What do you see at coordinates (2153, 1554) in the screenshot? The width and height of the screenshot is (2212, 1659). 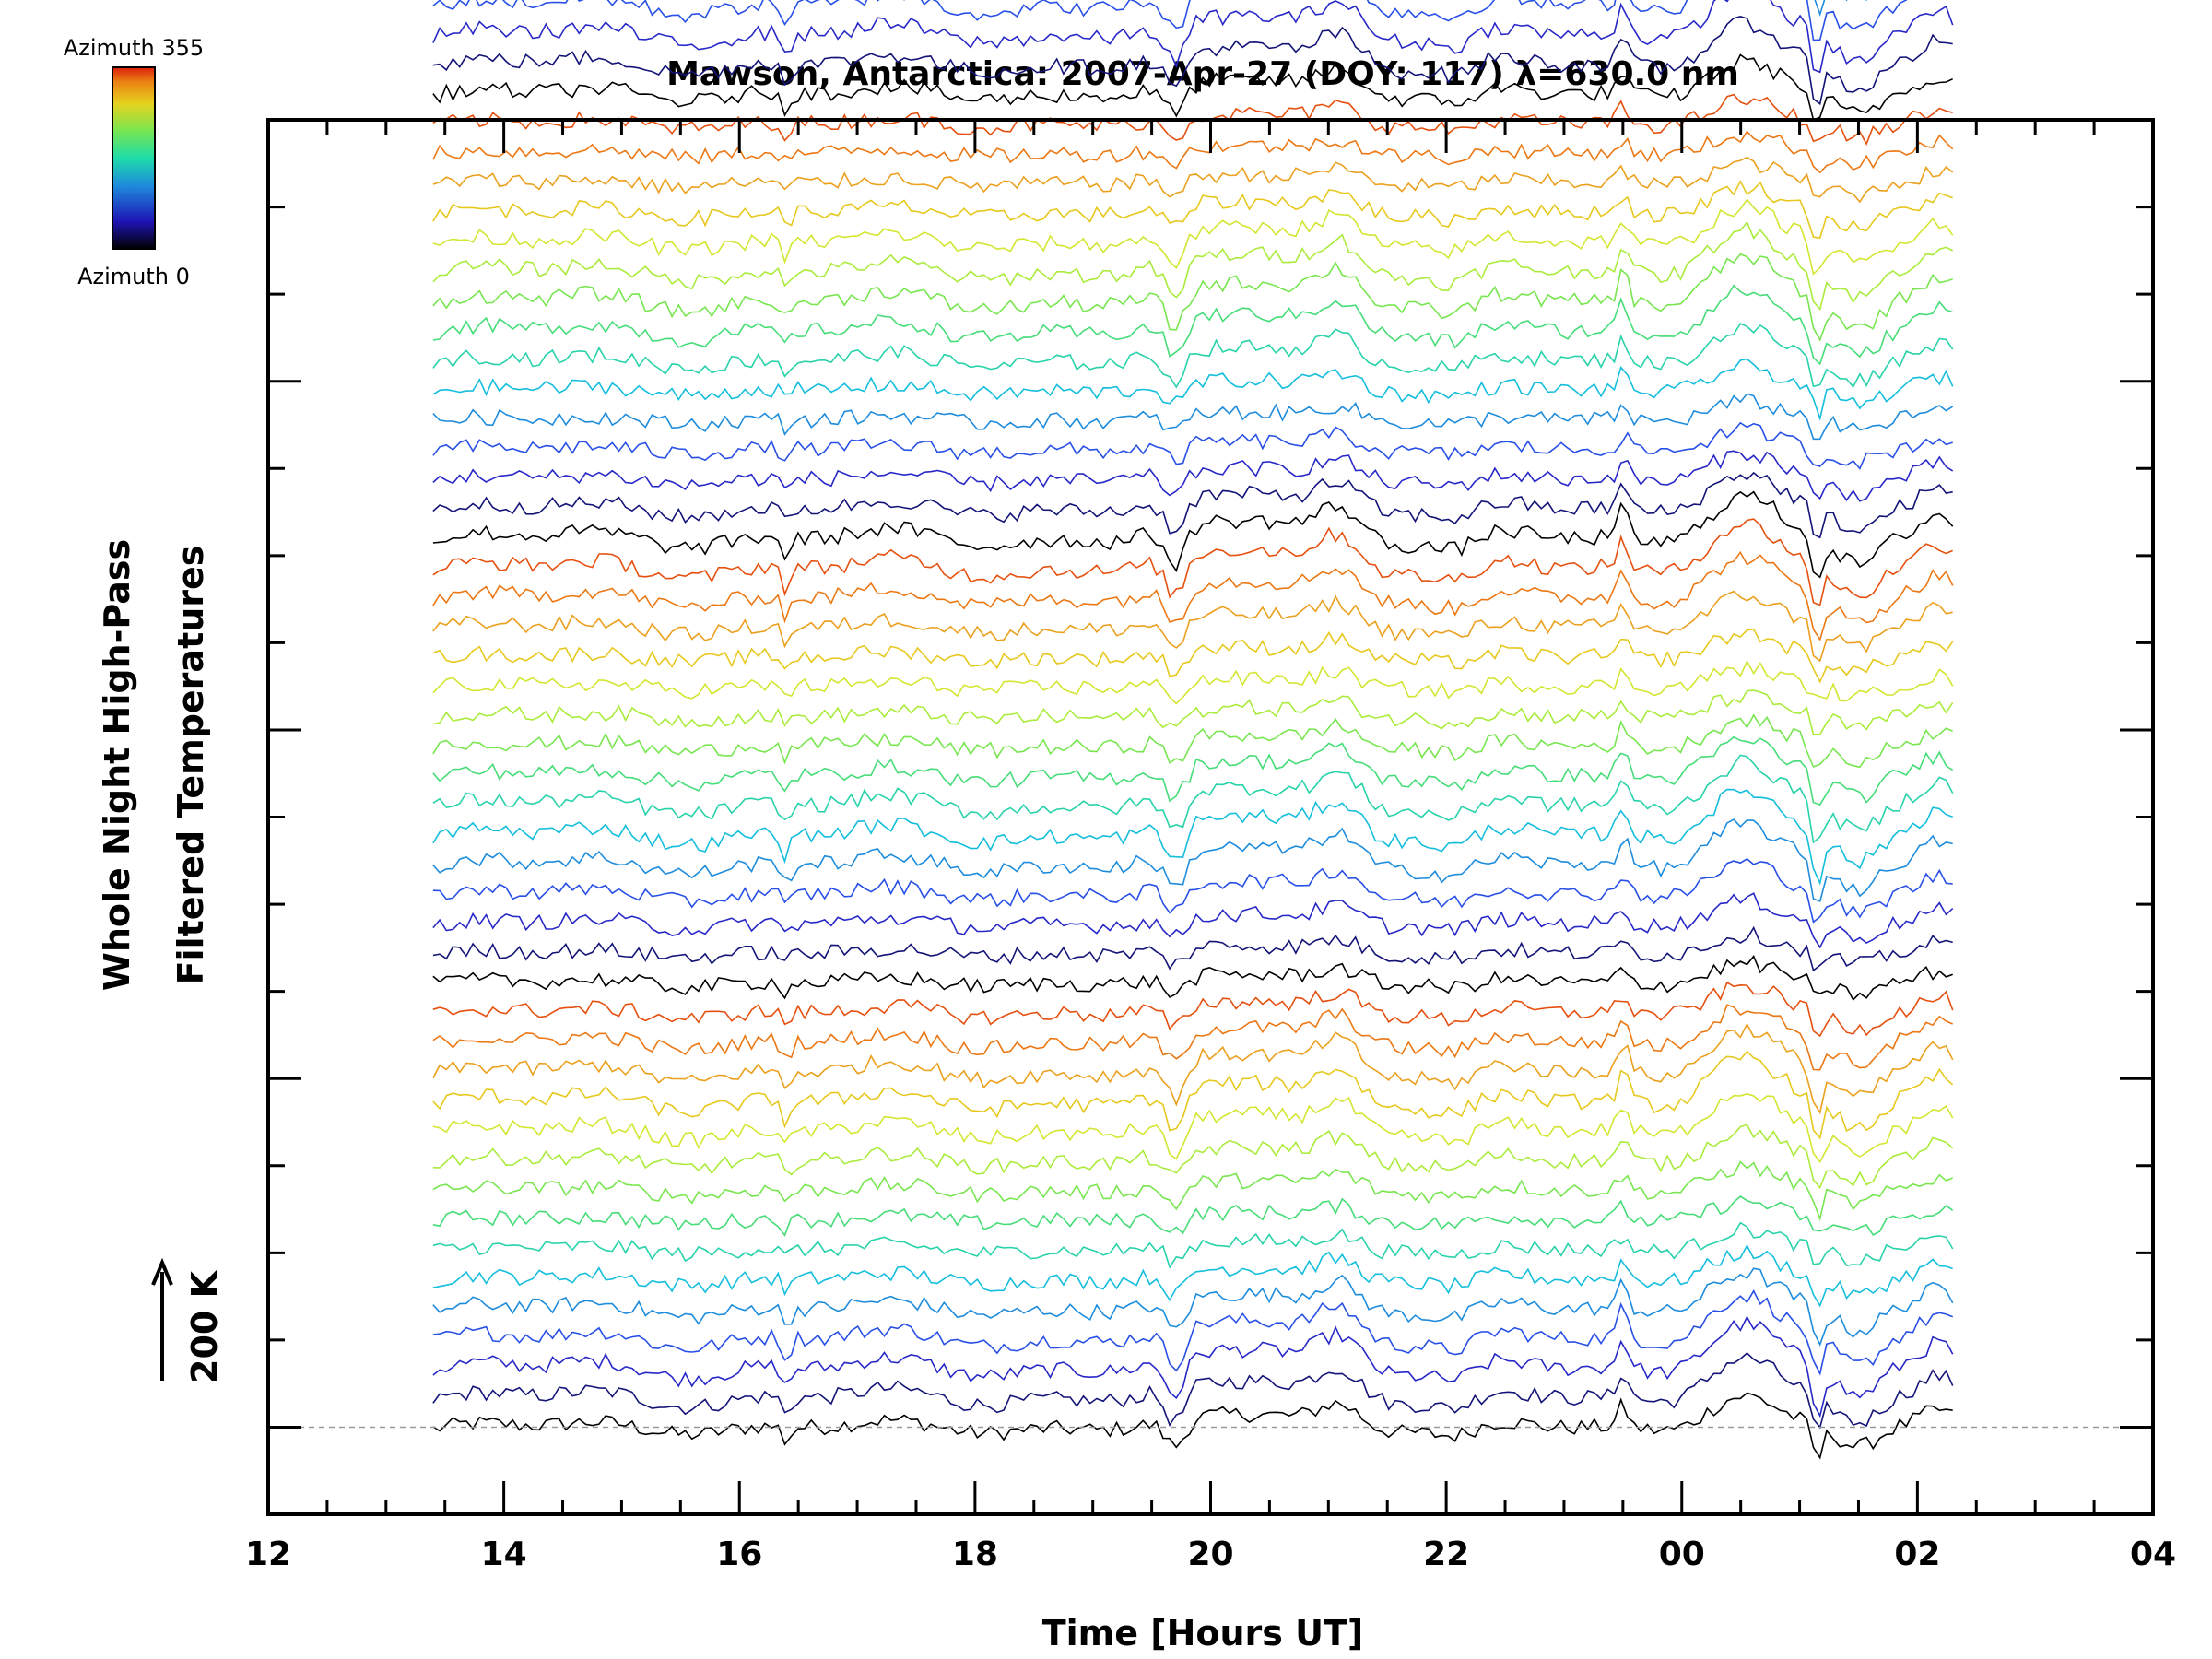 I see `x-tick-label: 04` at bounding box center [2153, 1554].